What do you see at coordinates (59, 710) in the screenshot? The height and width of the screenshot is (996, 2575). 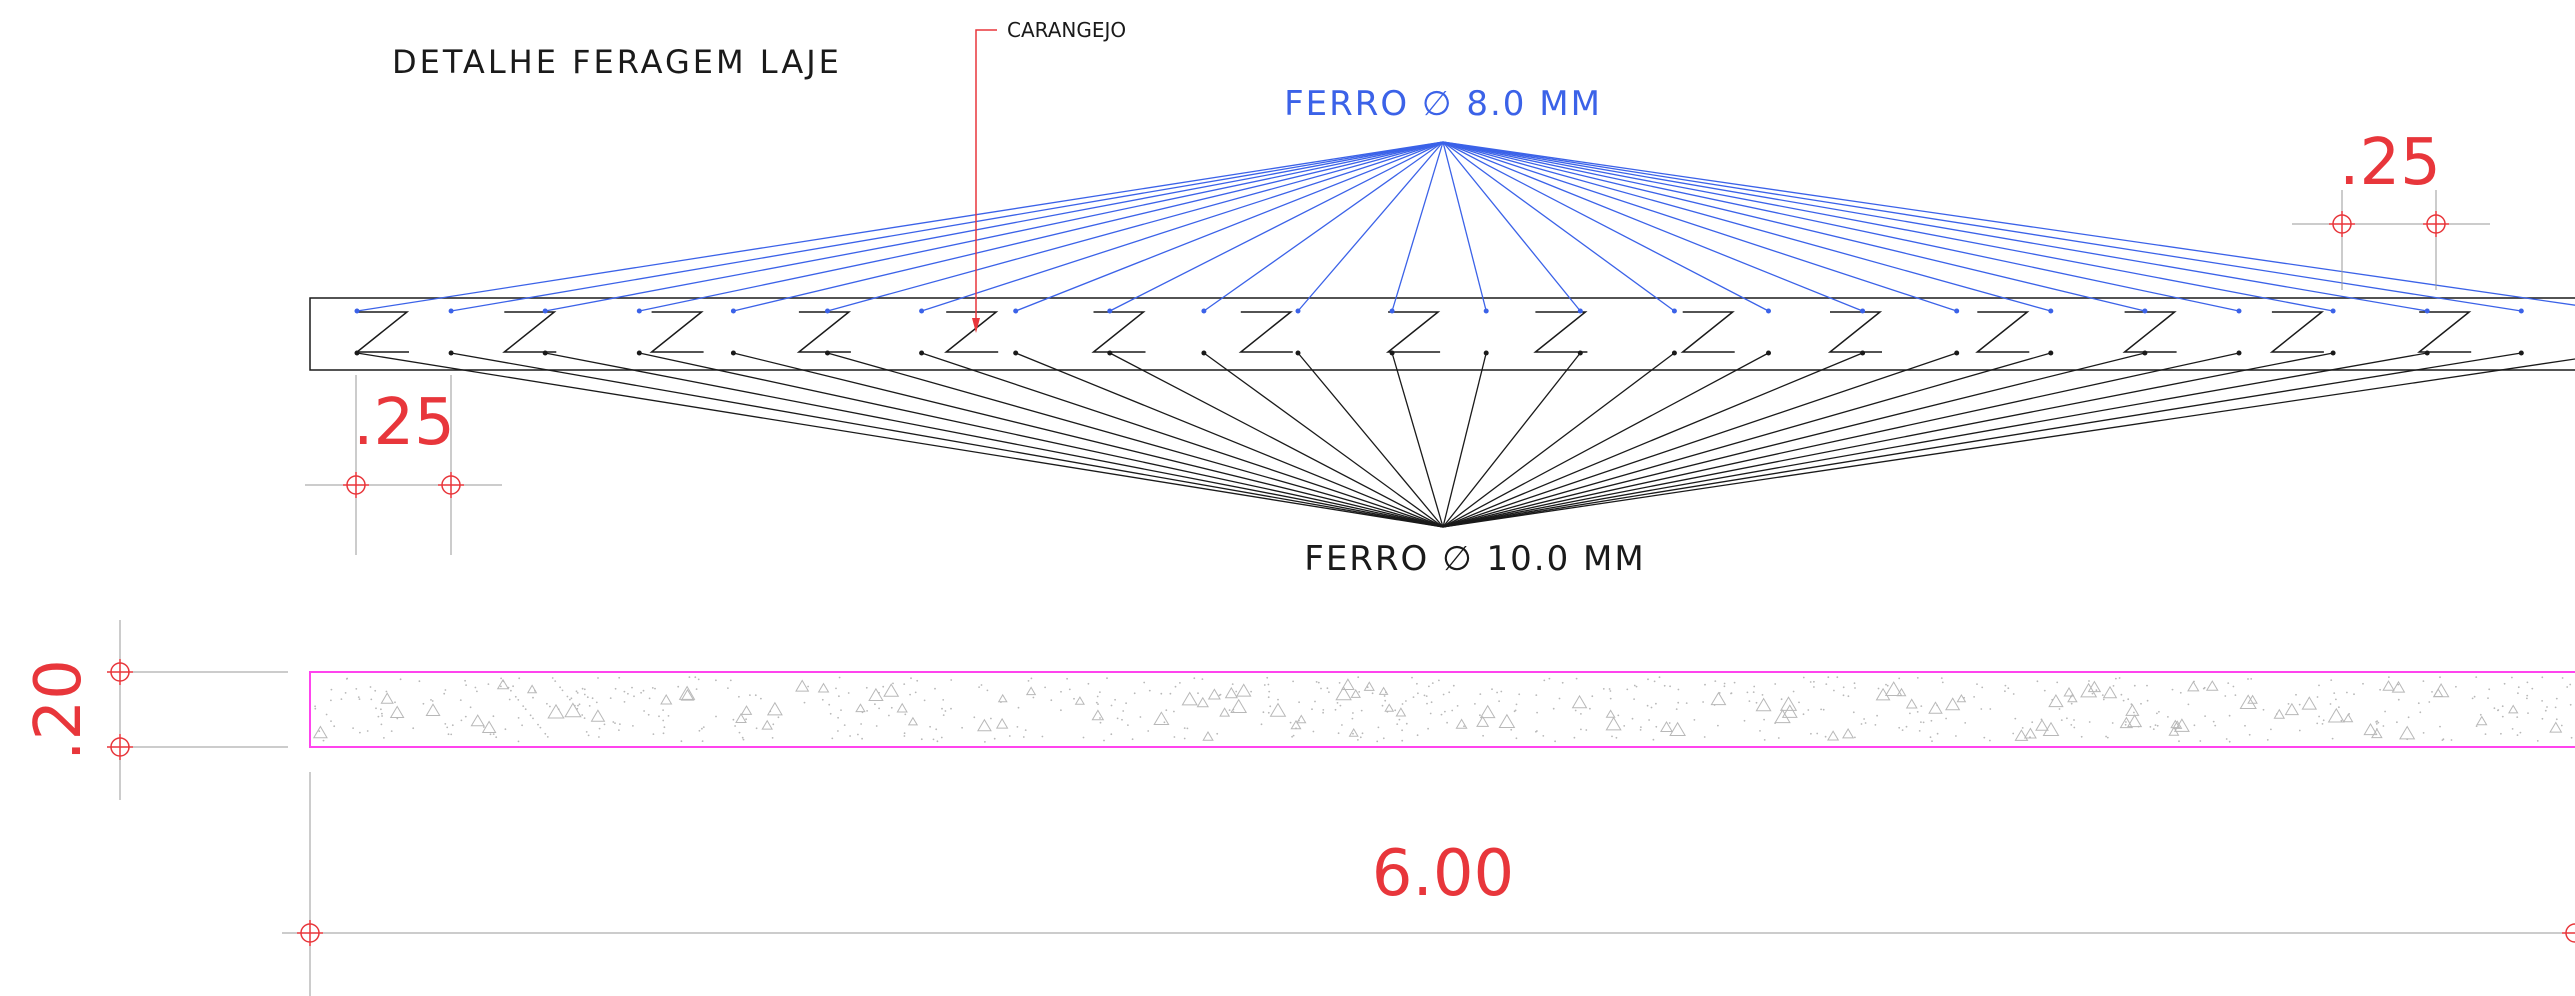 I see `slab-thickness-value: .20` at bounding box center [59, 710].